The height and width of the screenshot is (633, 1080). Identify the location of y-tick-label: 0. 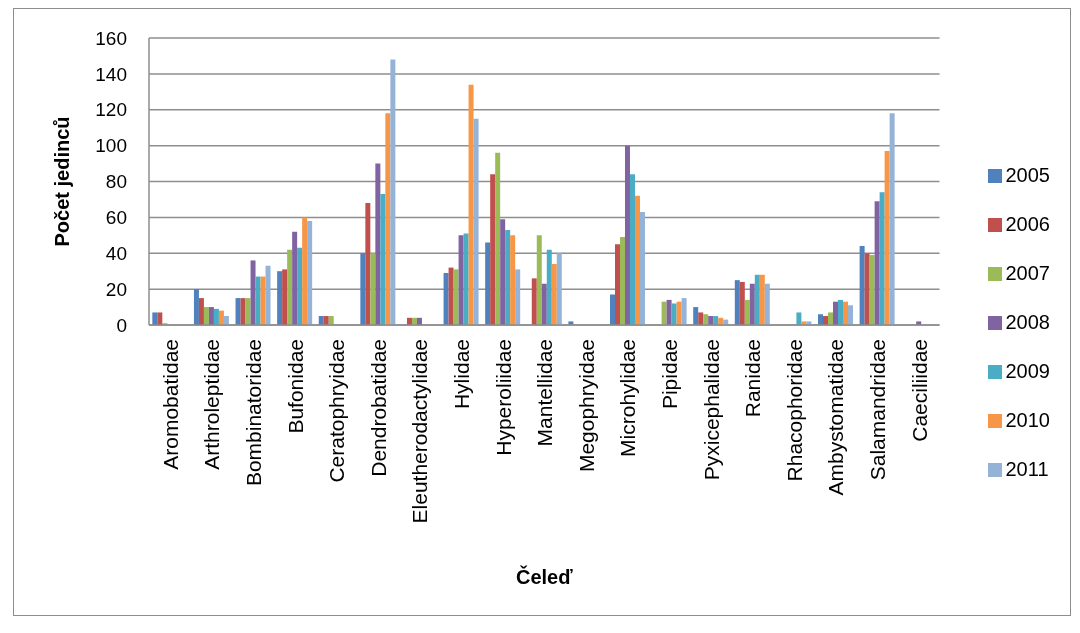
(121, 325).